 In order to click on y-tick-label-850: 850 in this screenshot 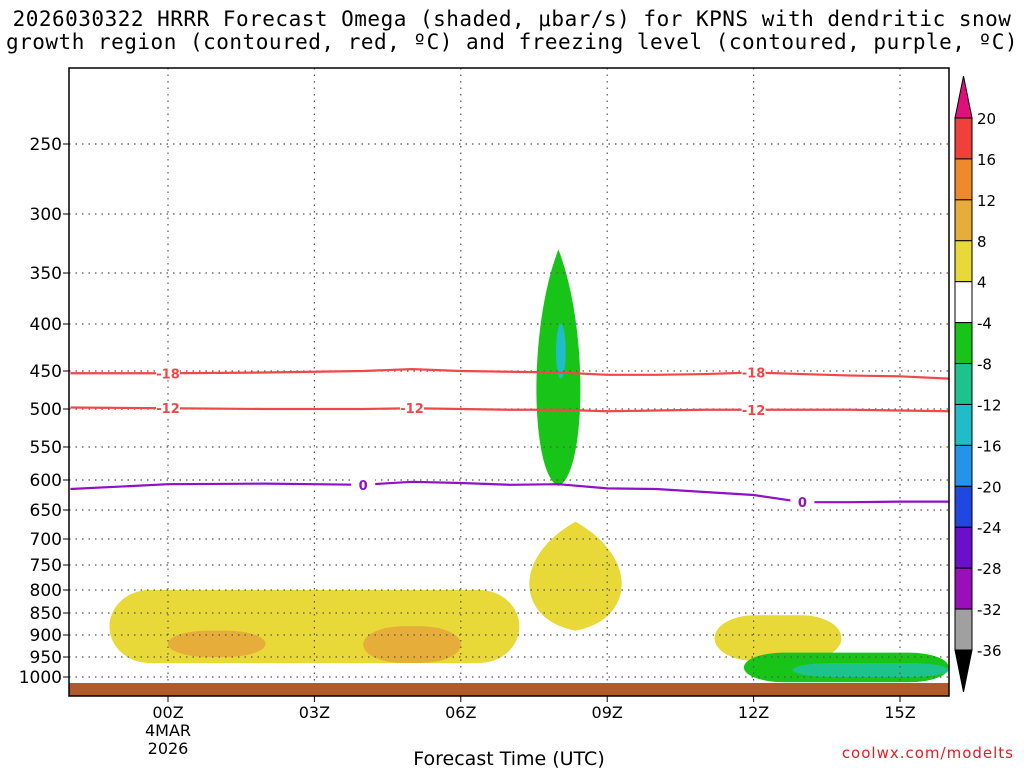, I will do `click(46, 614)`.